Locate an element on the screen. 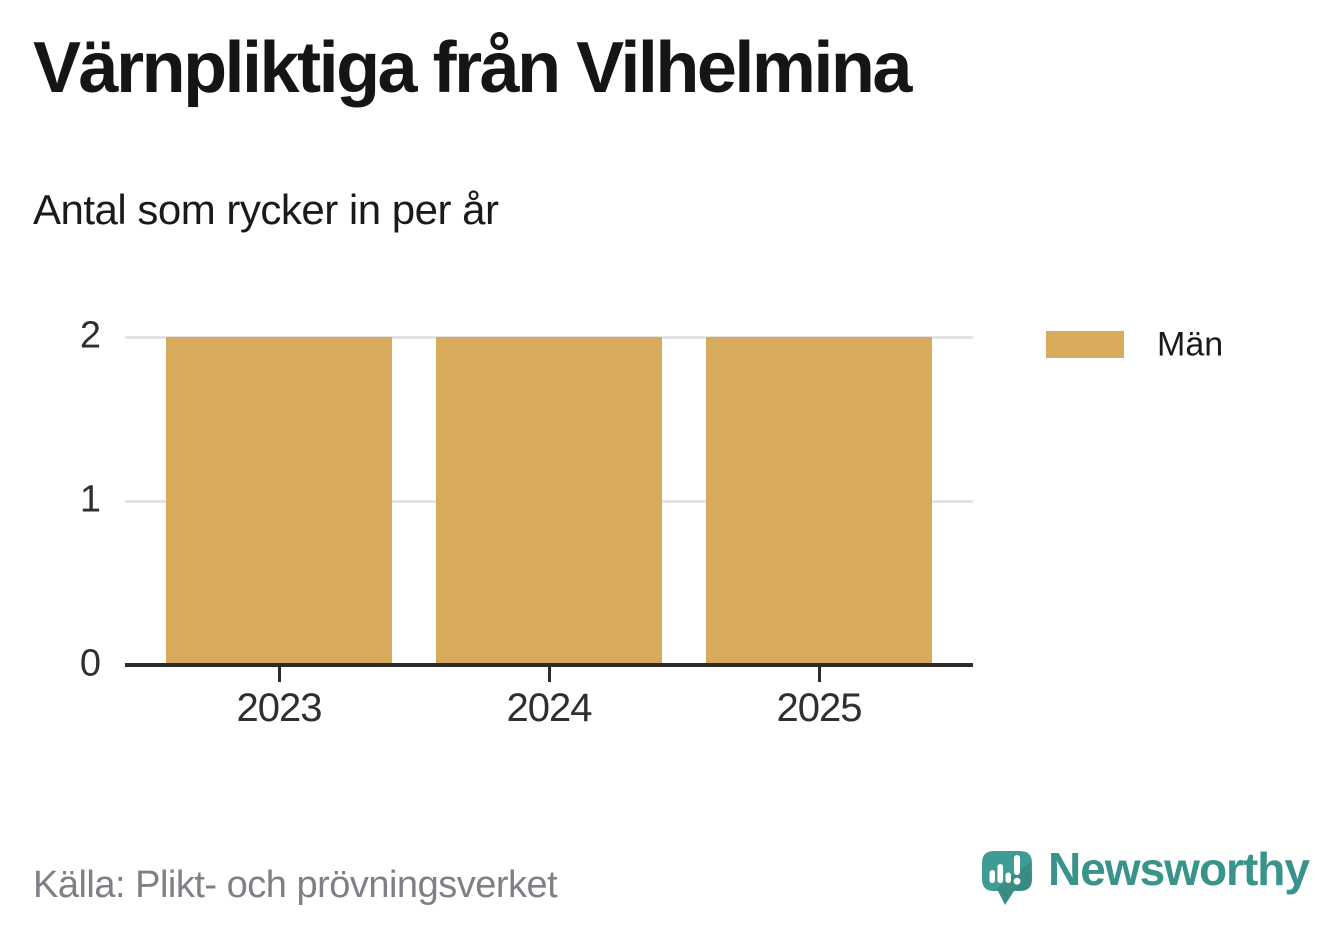 Image resolution: width=1322 pixels, height=939 pixels. x-axis-line is located at coordinates (549, 665).